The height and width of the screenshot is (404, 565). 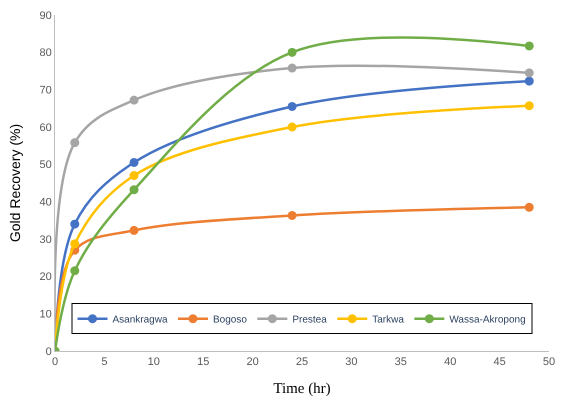 I want to click on y-tick-label: 10, so click(x=46, y=314).